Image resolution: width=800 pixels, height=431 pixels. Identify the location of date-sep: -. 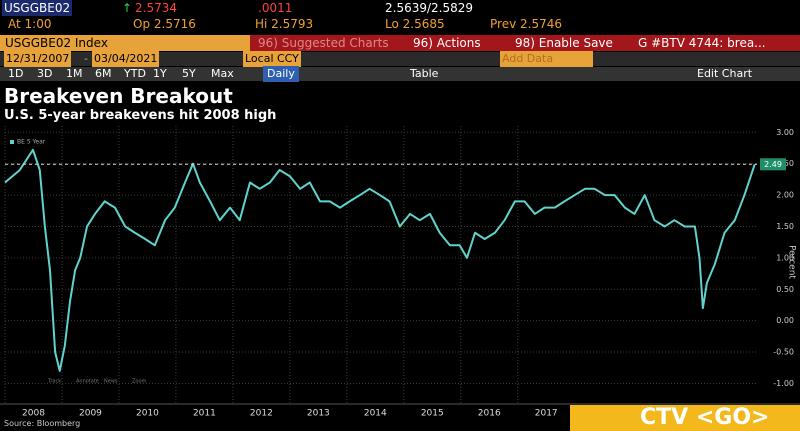
(86, 58).